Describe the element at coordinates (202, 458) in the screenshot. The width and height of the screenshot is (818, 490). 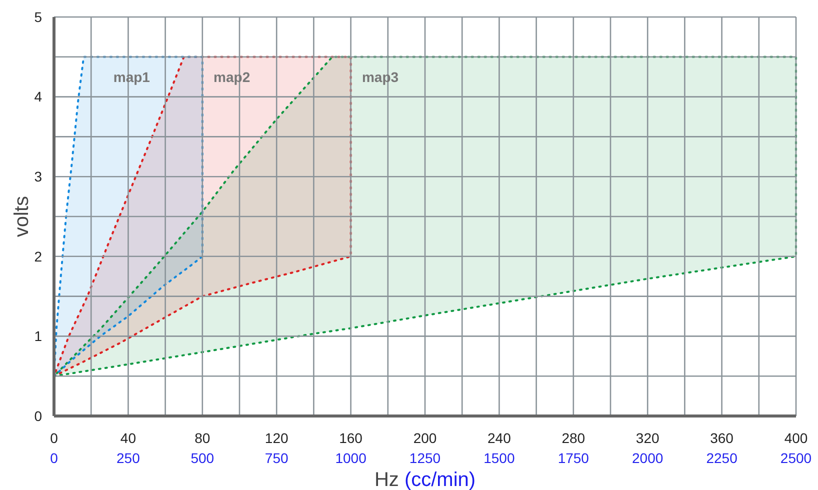
I see `x2-tick-label: 500` at that location.